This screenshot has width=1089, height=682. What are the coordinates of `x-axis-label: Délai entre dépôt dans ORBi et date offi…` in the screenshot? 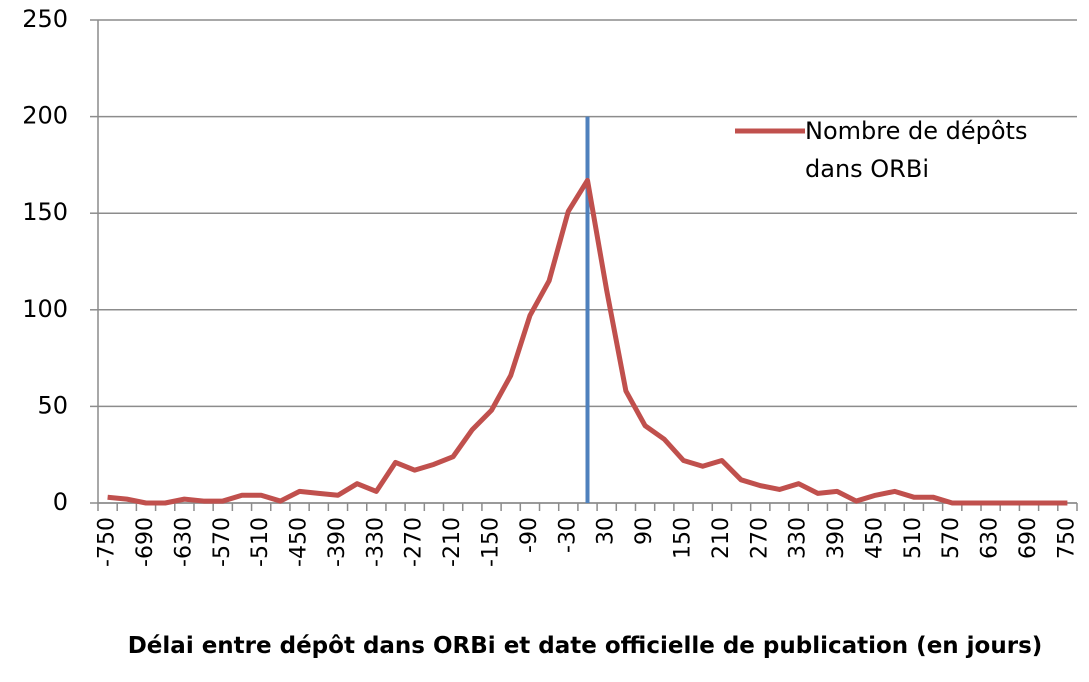 It's located at (585, 646).